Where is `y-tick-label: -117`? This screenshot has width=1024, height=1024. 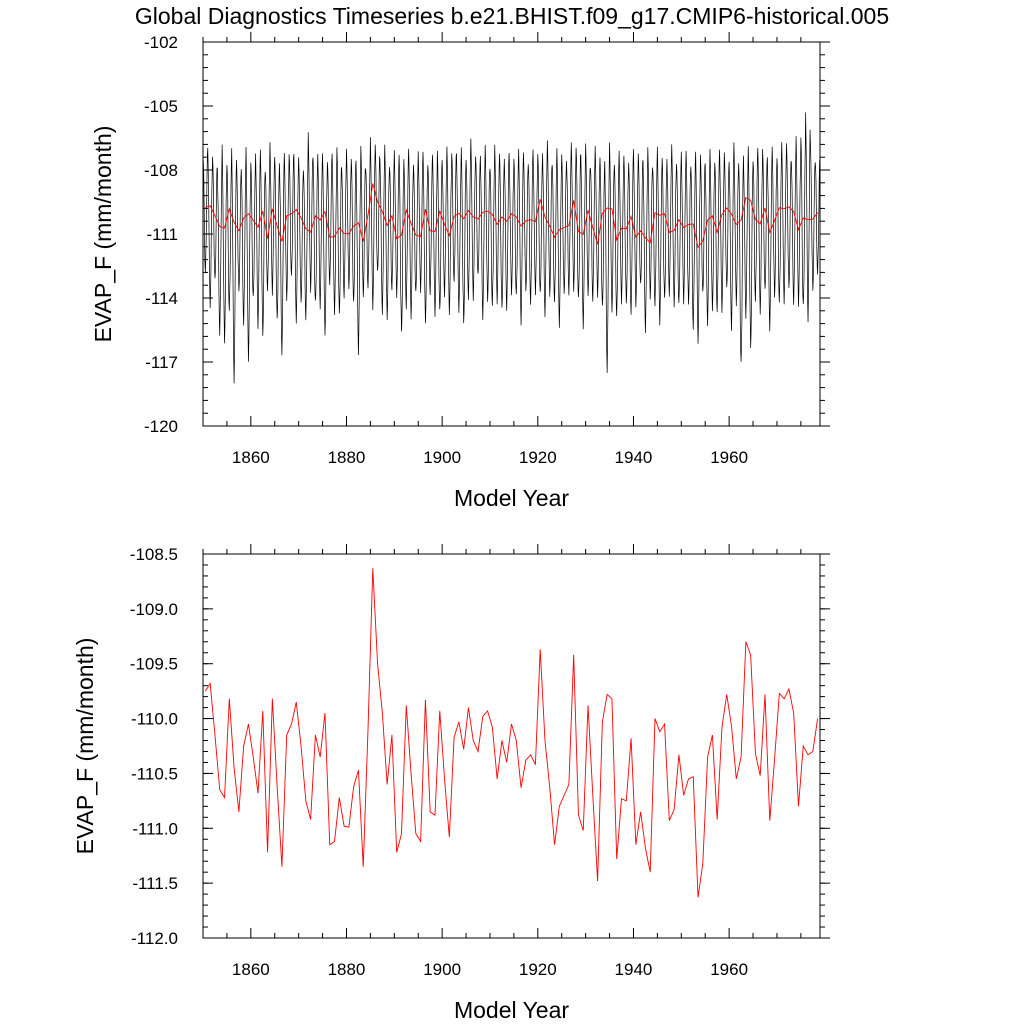
y-tick-label: -117 is located at coordinates (161, 362).